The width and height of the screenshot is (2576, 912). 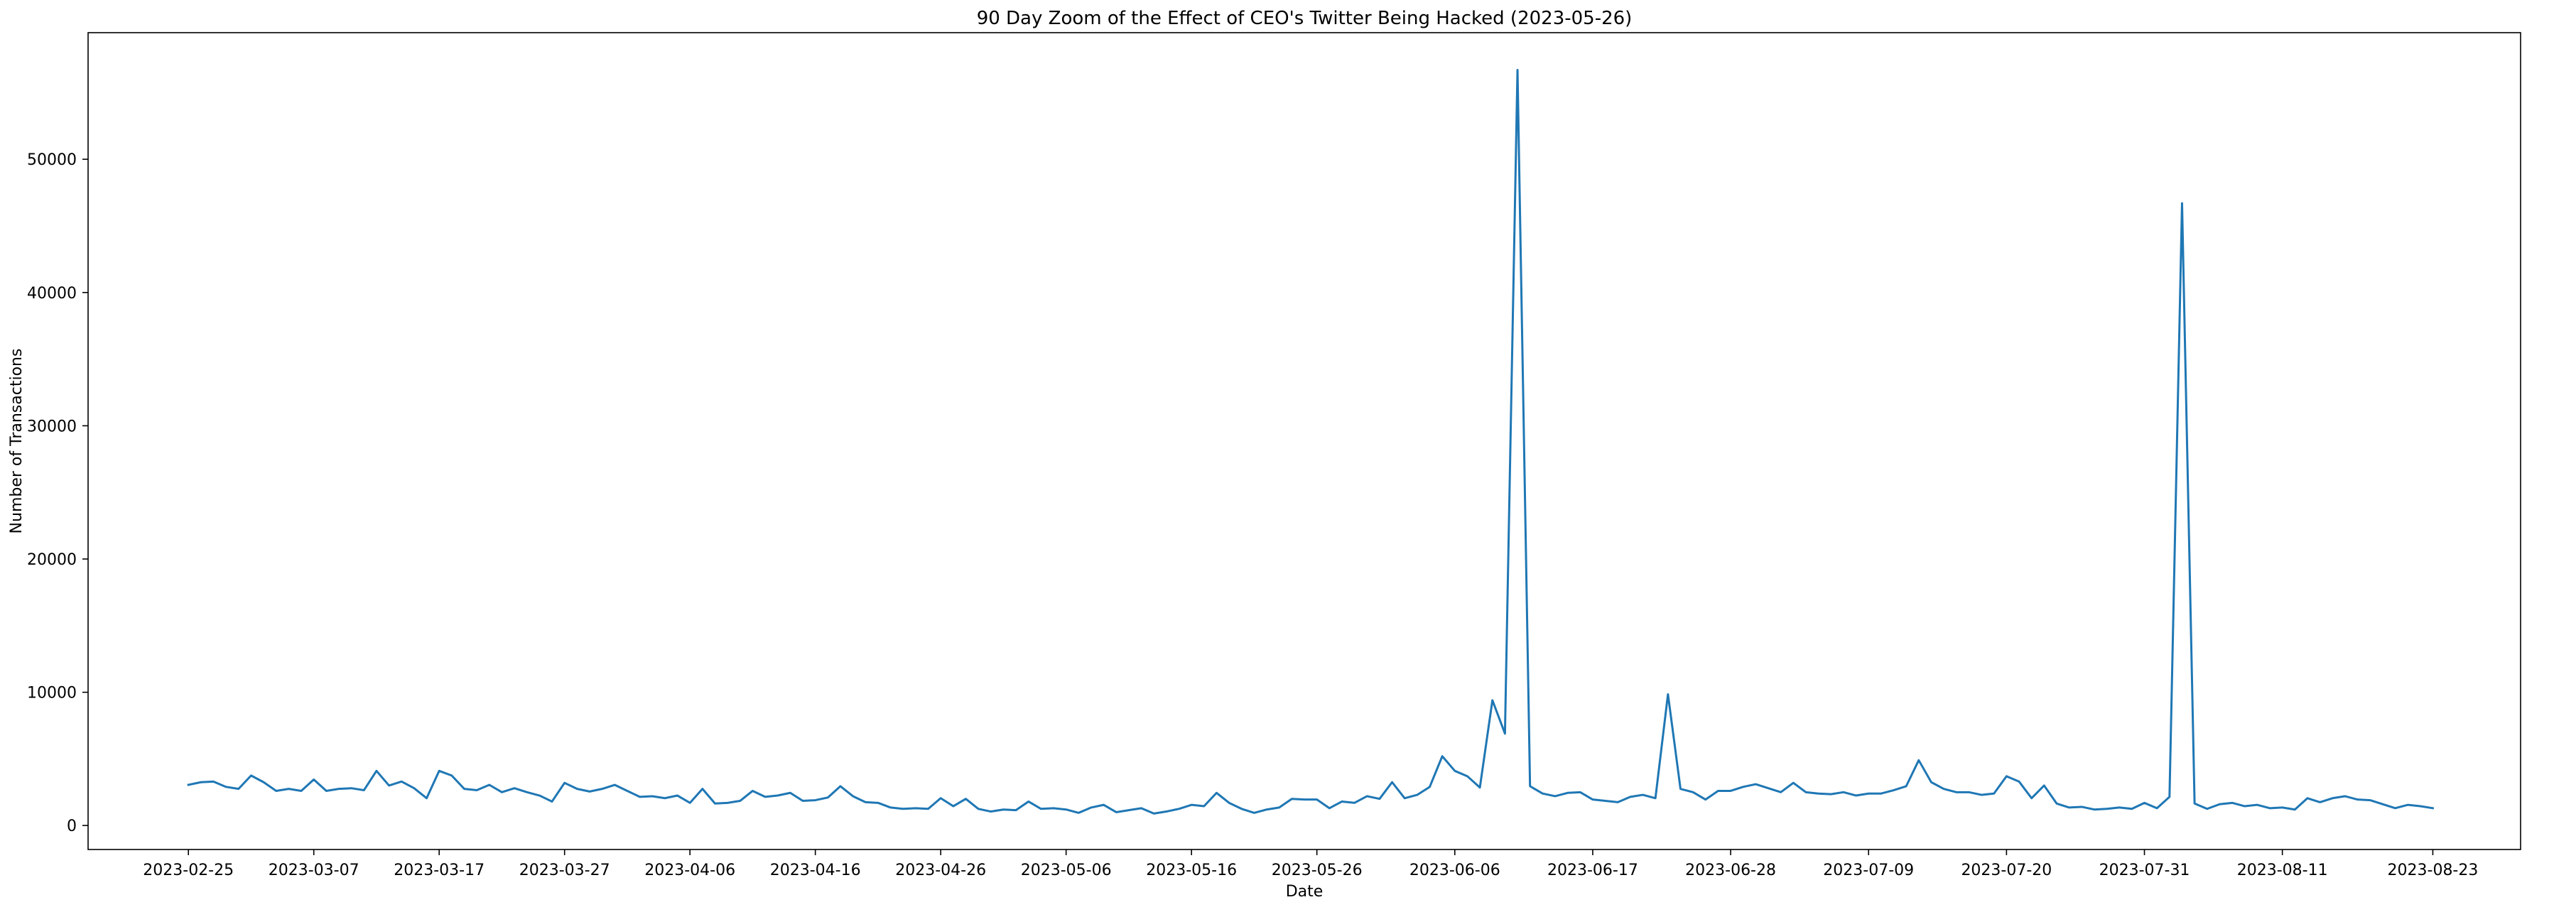 I want to click on x-tick-label: 2023-02-25, so click(x=188, y=870).